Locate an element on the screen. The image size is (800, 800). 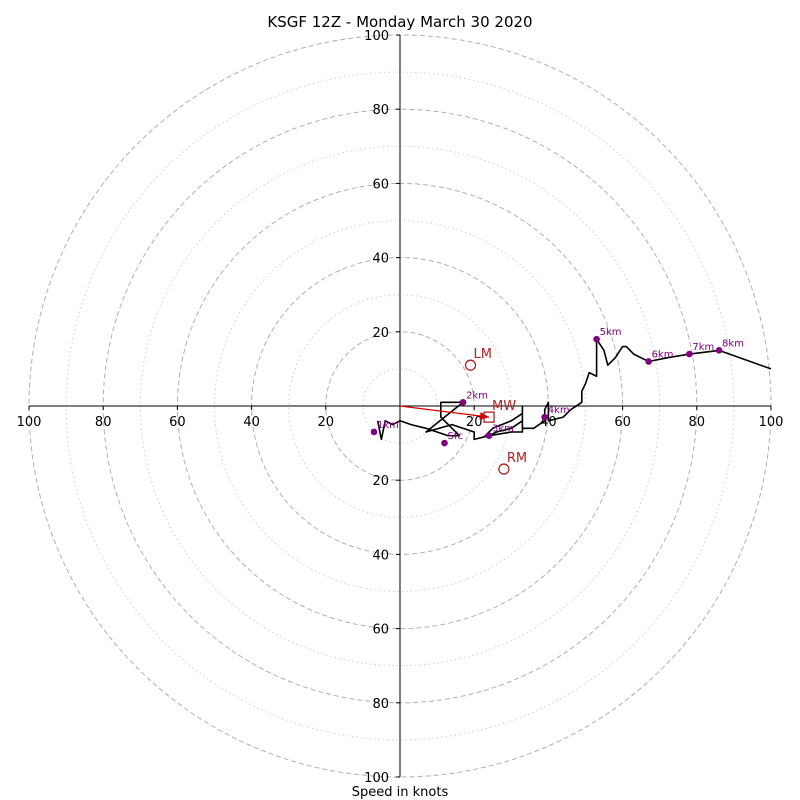
height-marker-label: 7km is located at coordinates (703, 347).